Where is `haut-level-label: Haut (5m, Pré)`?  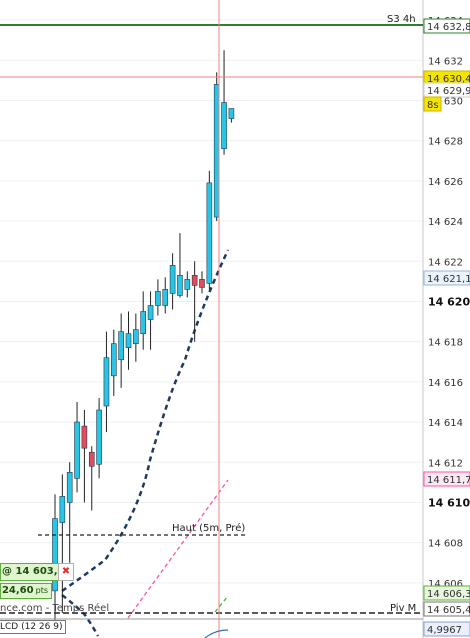
haut-level-label: Haut (5m, Pré) is located at coordinates (208, 528).